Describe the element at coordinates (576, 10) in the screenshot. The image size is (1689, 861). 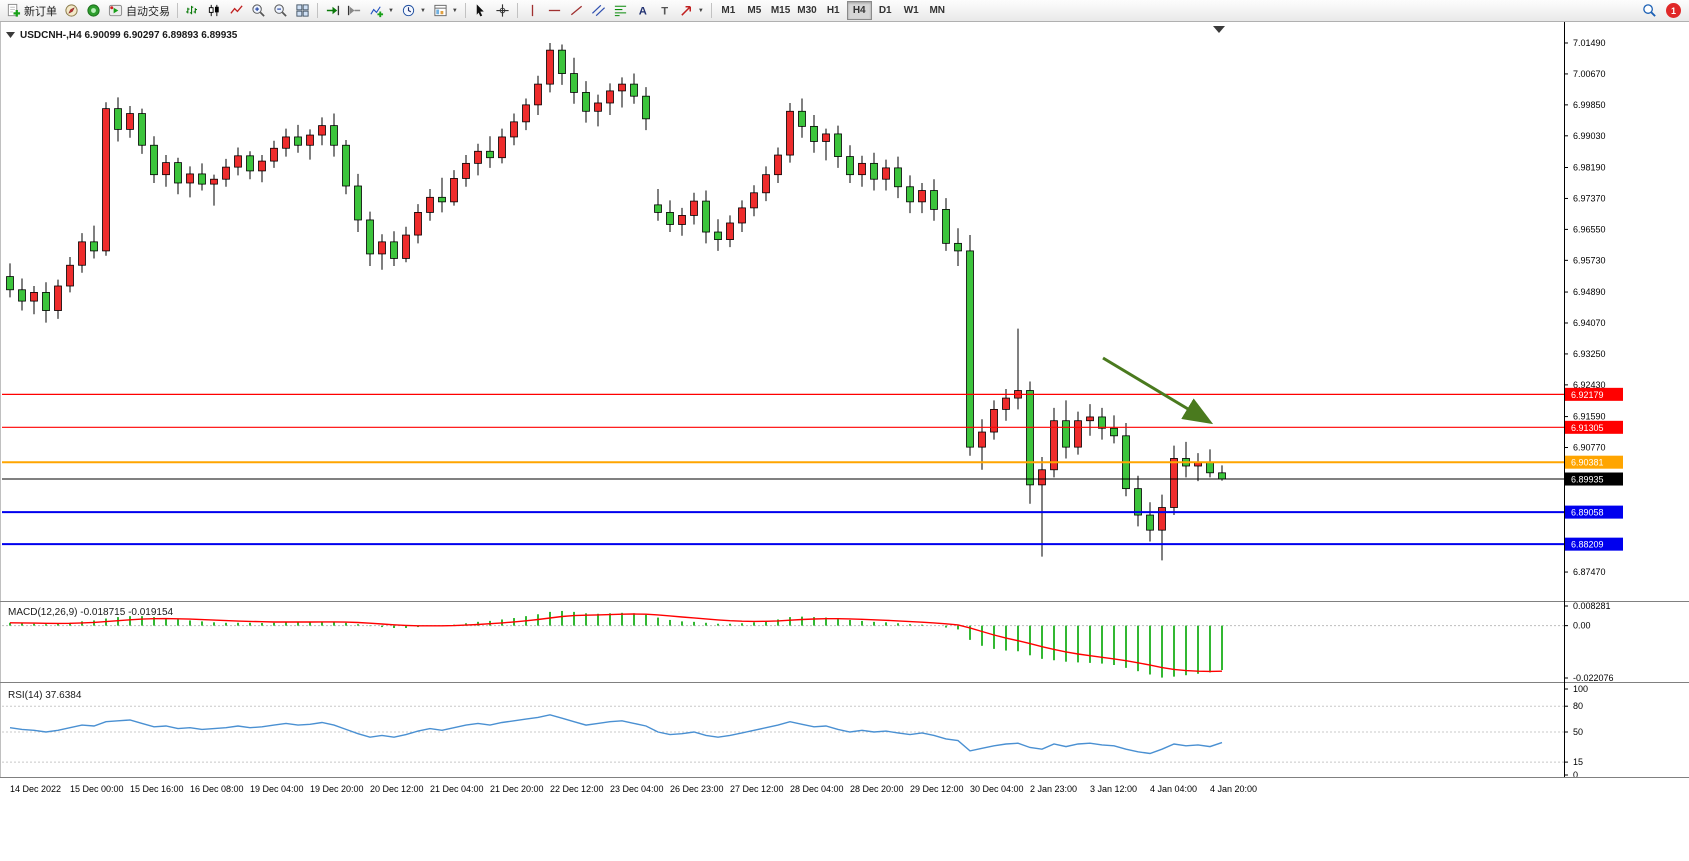
I see `trendline-tool-button` at that location.